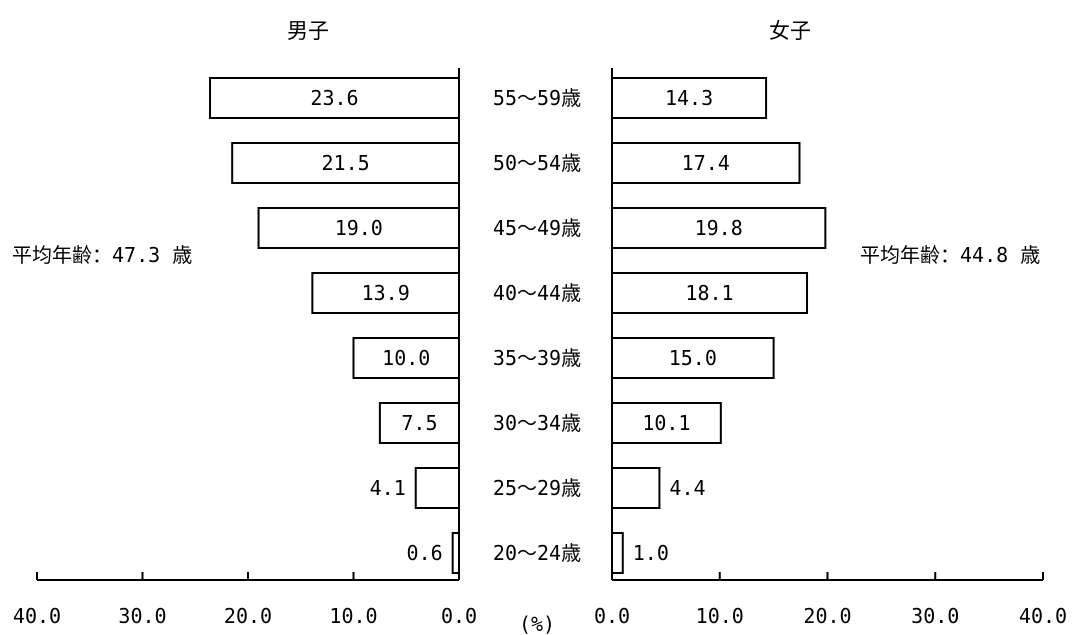 The height and width of the screenshot is (635, 1075). I want to click on male-bar-value-label: 19.0, so click(359, 228).